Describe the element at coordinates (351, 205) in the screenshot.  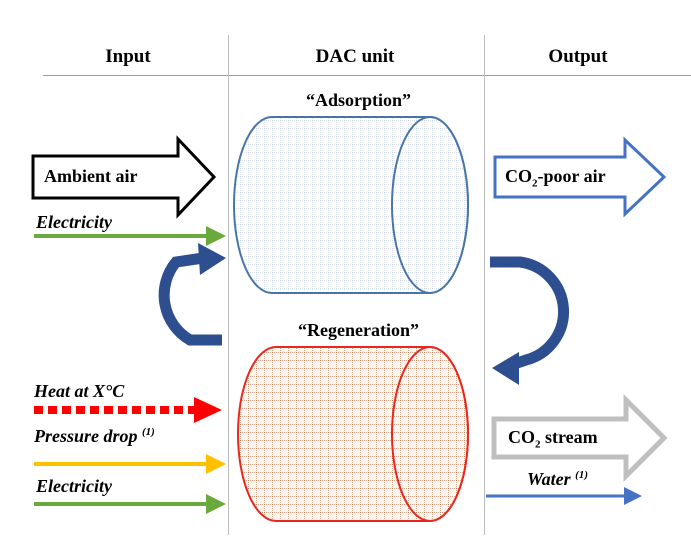
I see `adsorption-cylinder` at that location.